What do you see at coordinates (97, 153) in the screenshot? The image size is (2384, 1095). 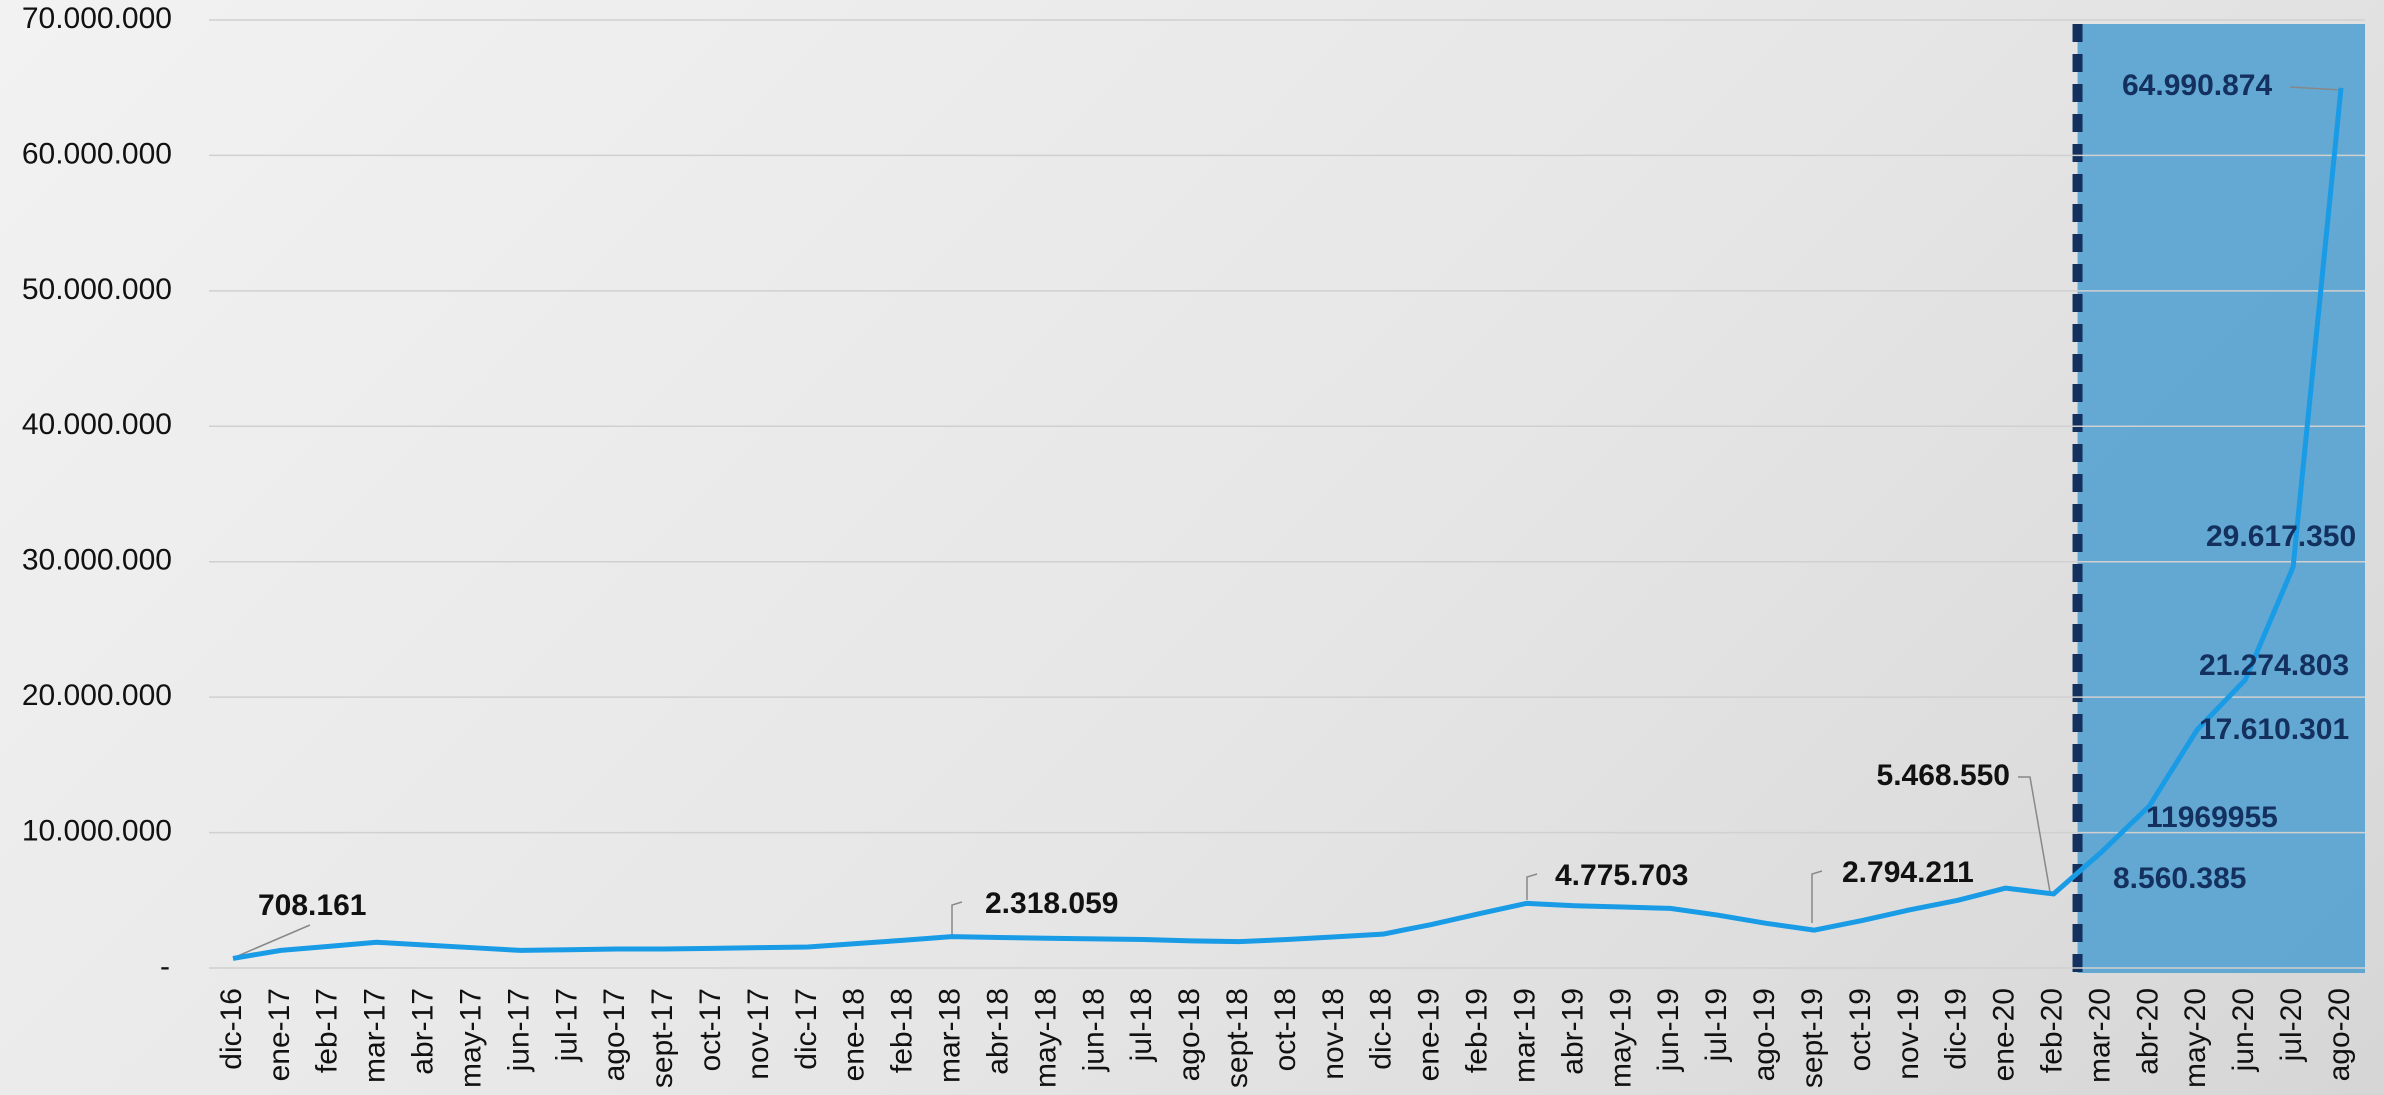 I see `y-tick-label: 60.000.000` at bounding box center [97, 153].